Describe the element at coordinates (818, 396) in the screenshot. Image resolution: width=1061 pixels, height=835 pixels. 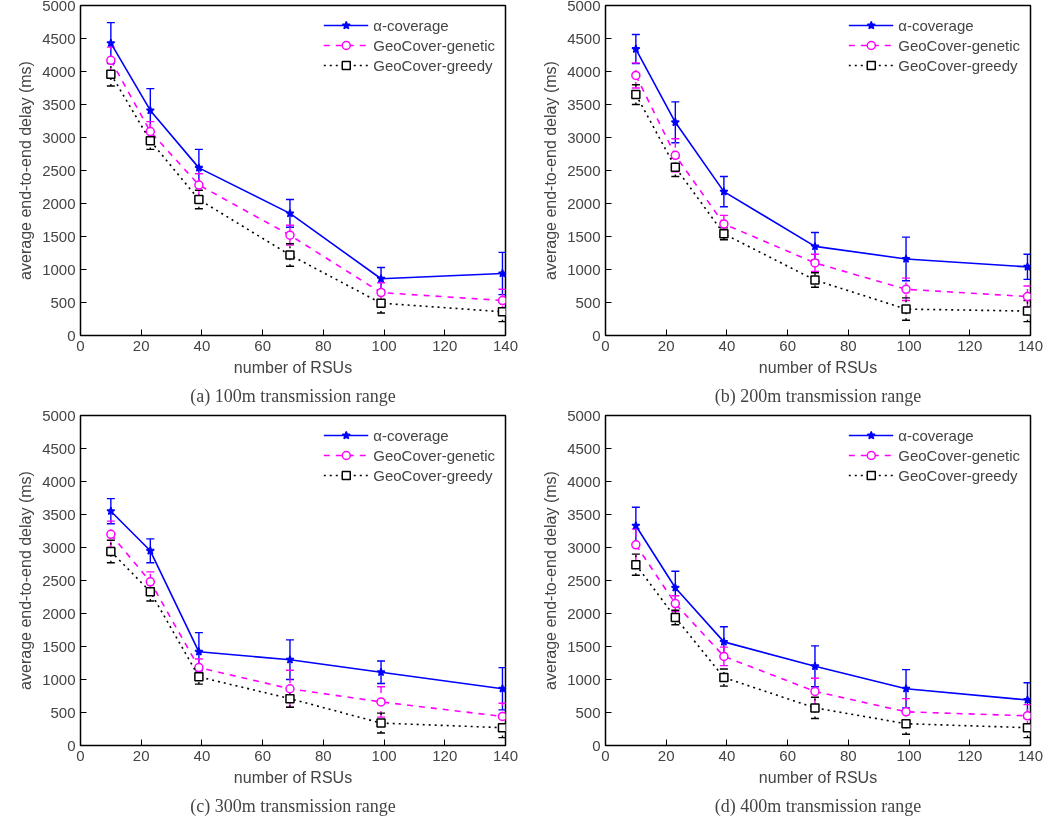
I see `text: (b) 200m transmission range` at that location.